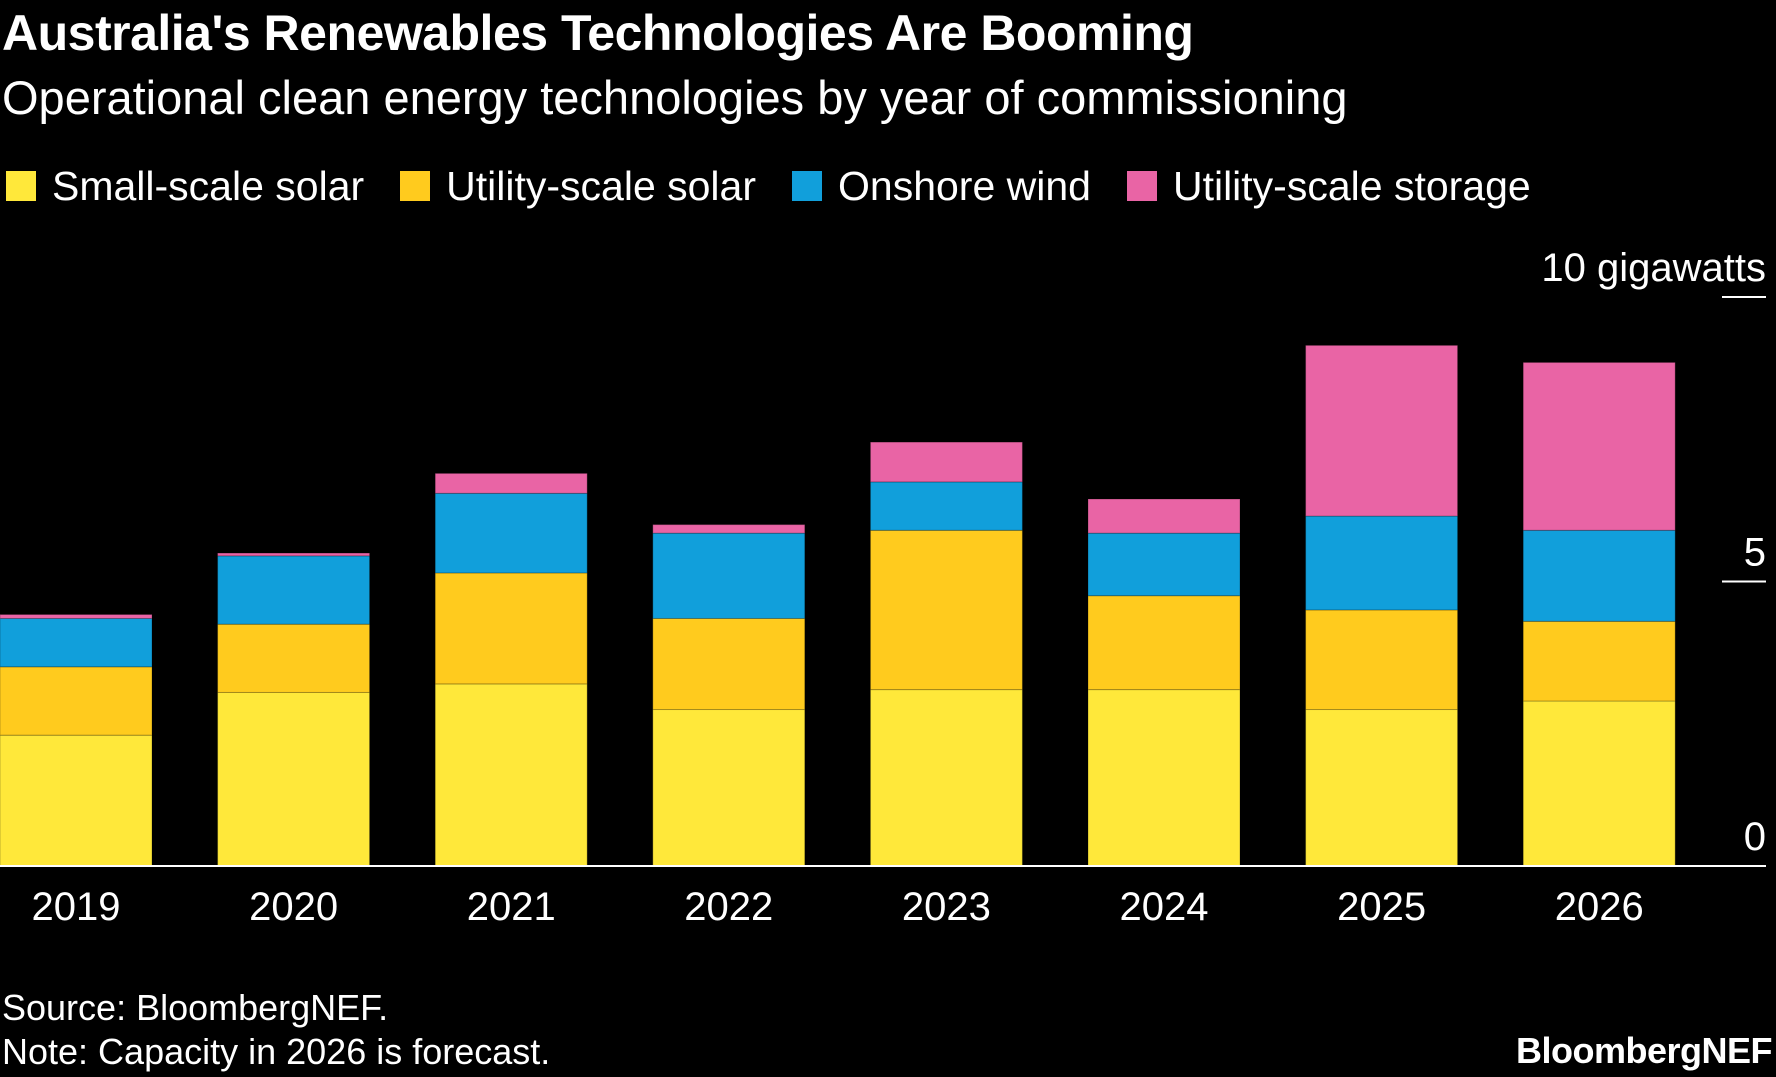 This screenshot has height=1077, width=1776. What do you see at coordinates (1599, 661) in the screenshot?
I see `bar-2026-utility-scale-solar` at bounding box center [1599, 661].